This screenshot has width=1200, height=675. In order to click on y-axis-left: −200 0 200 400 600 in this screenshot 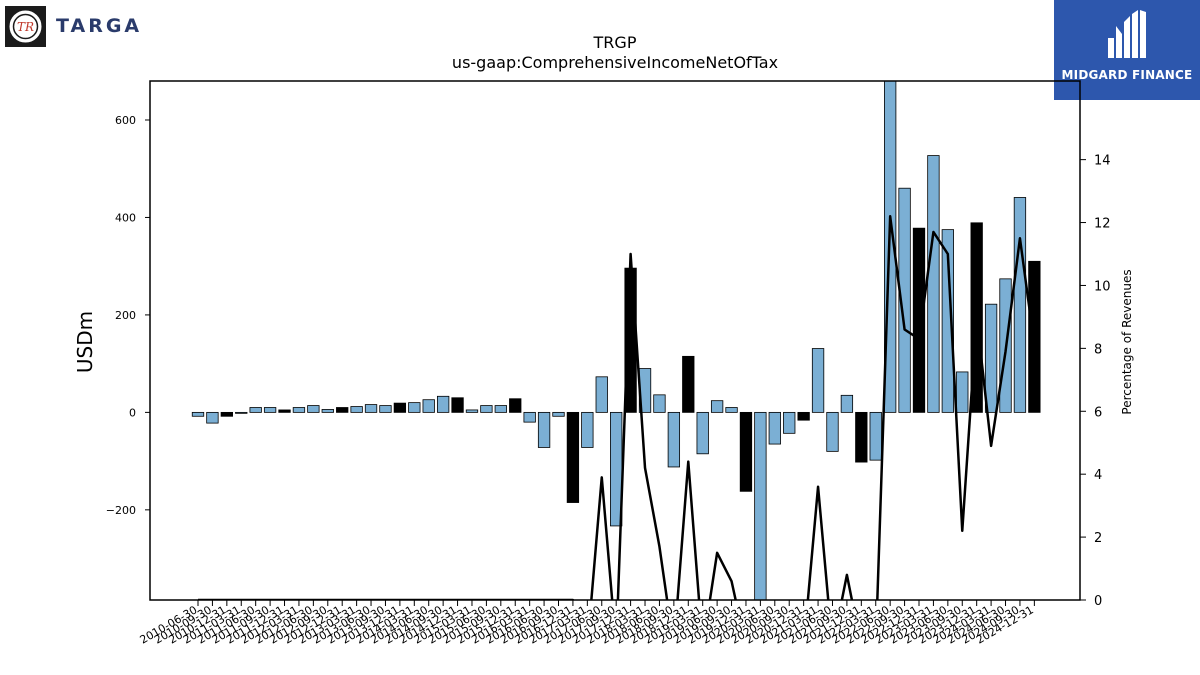, I will do `click(128, 315)`.